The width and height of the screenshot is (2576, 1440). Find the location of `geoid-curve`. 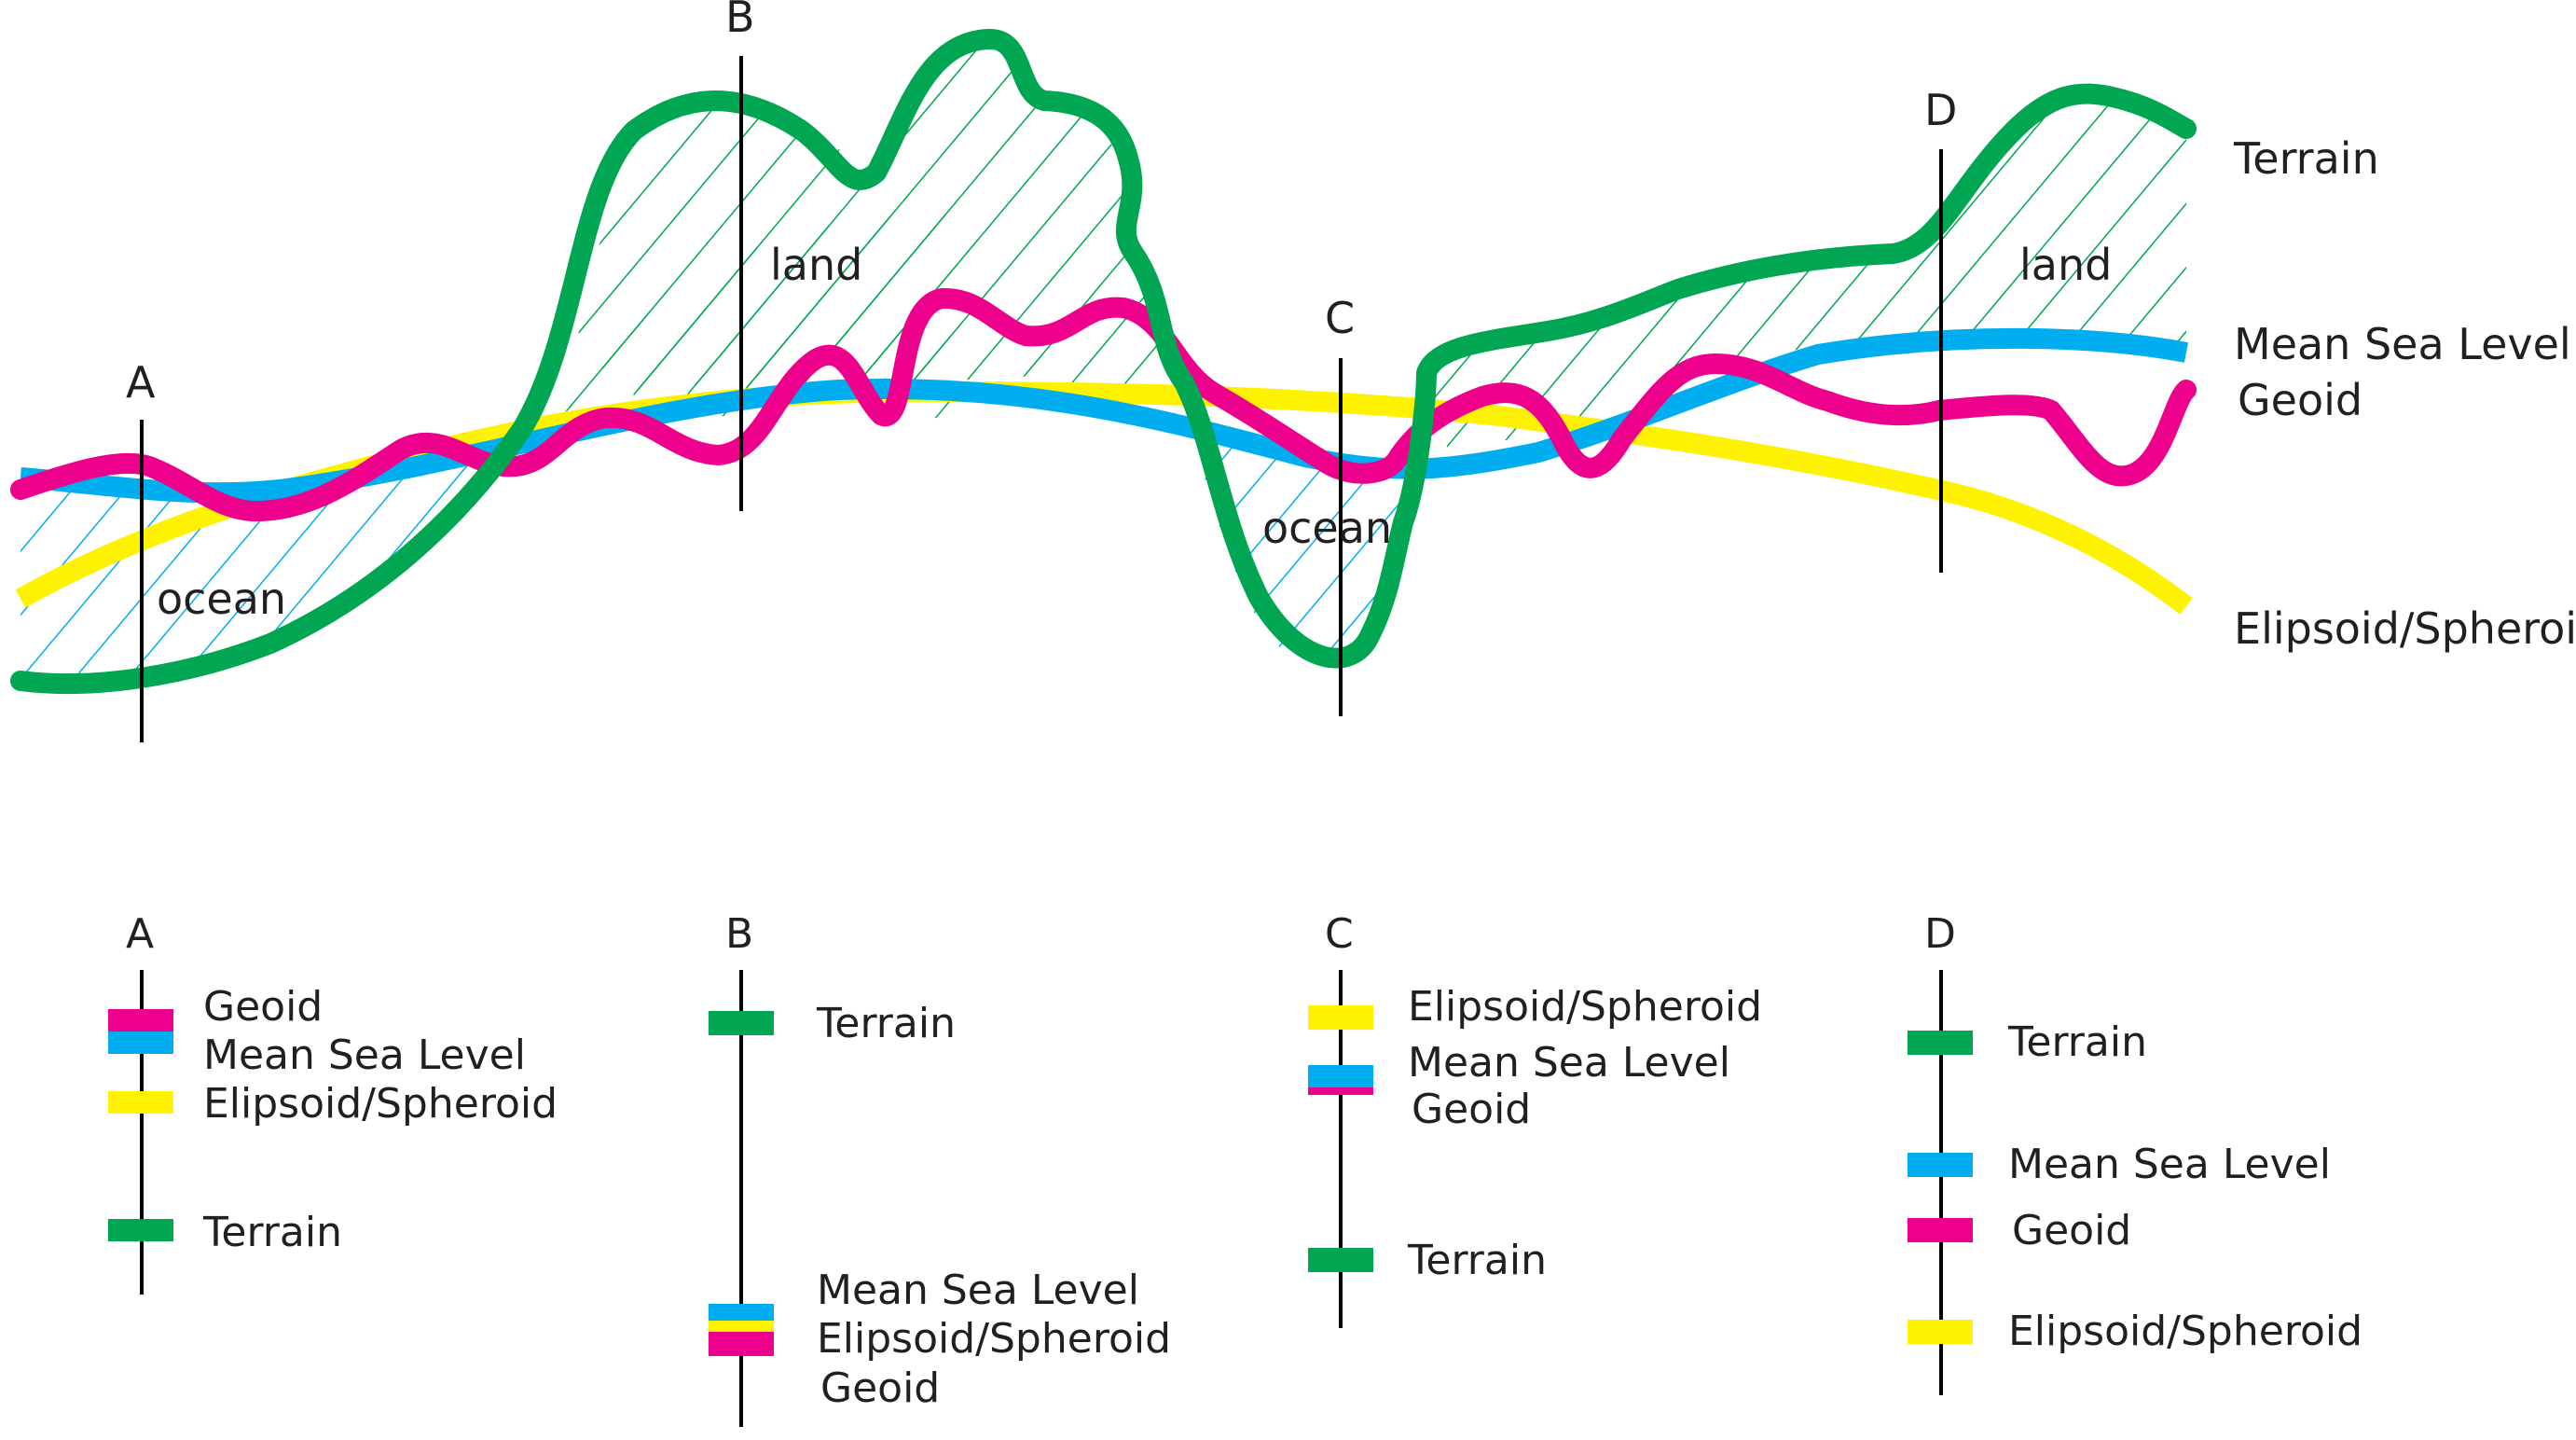

geoid-curve is located at coordinates (1103, 404).